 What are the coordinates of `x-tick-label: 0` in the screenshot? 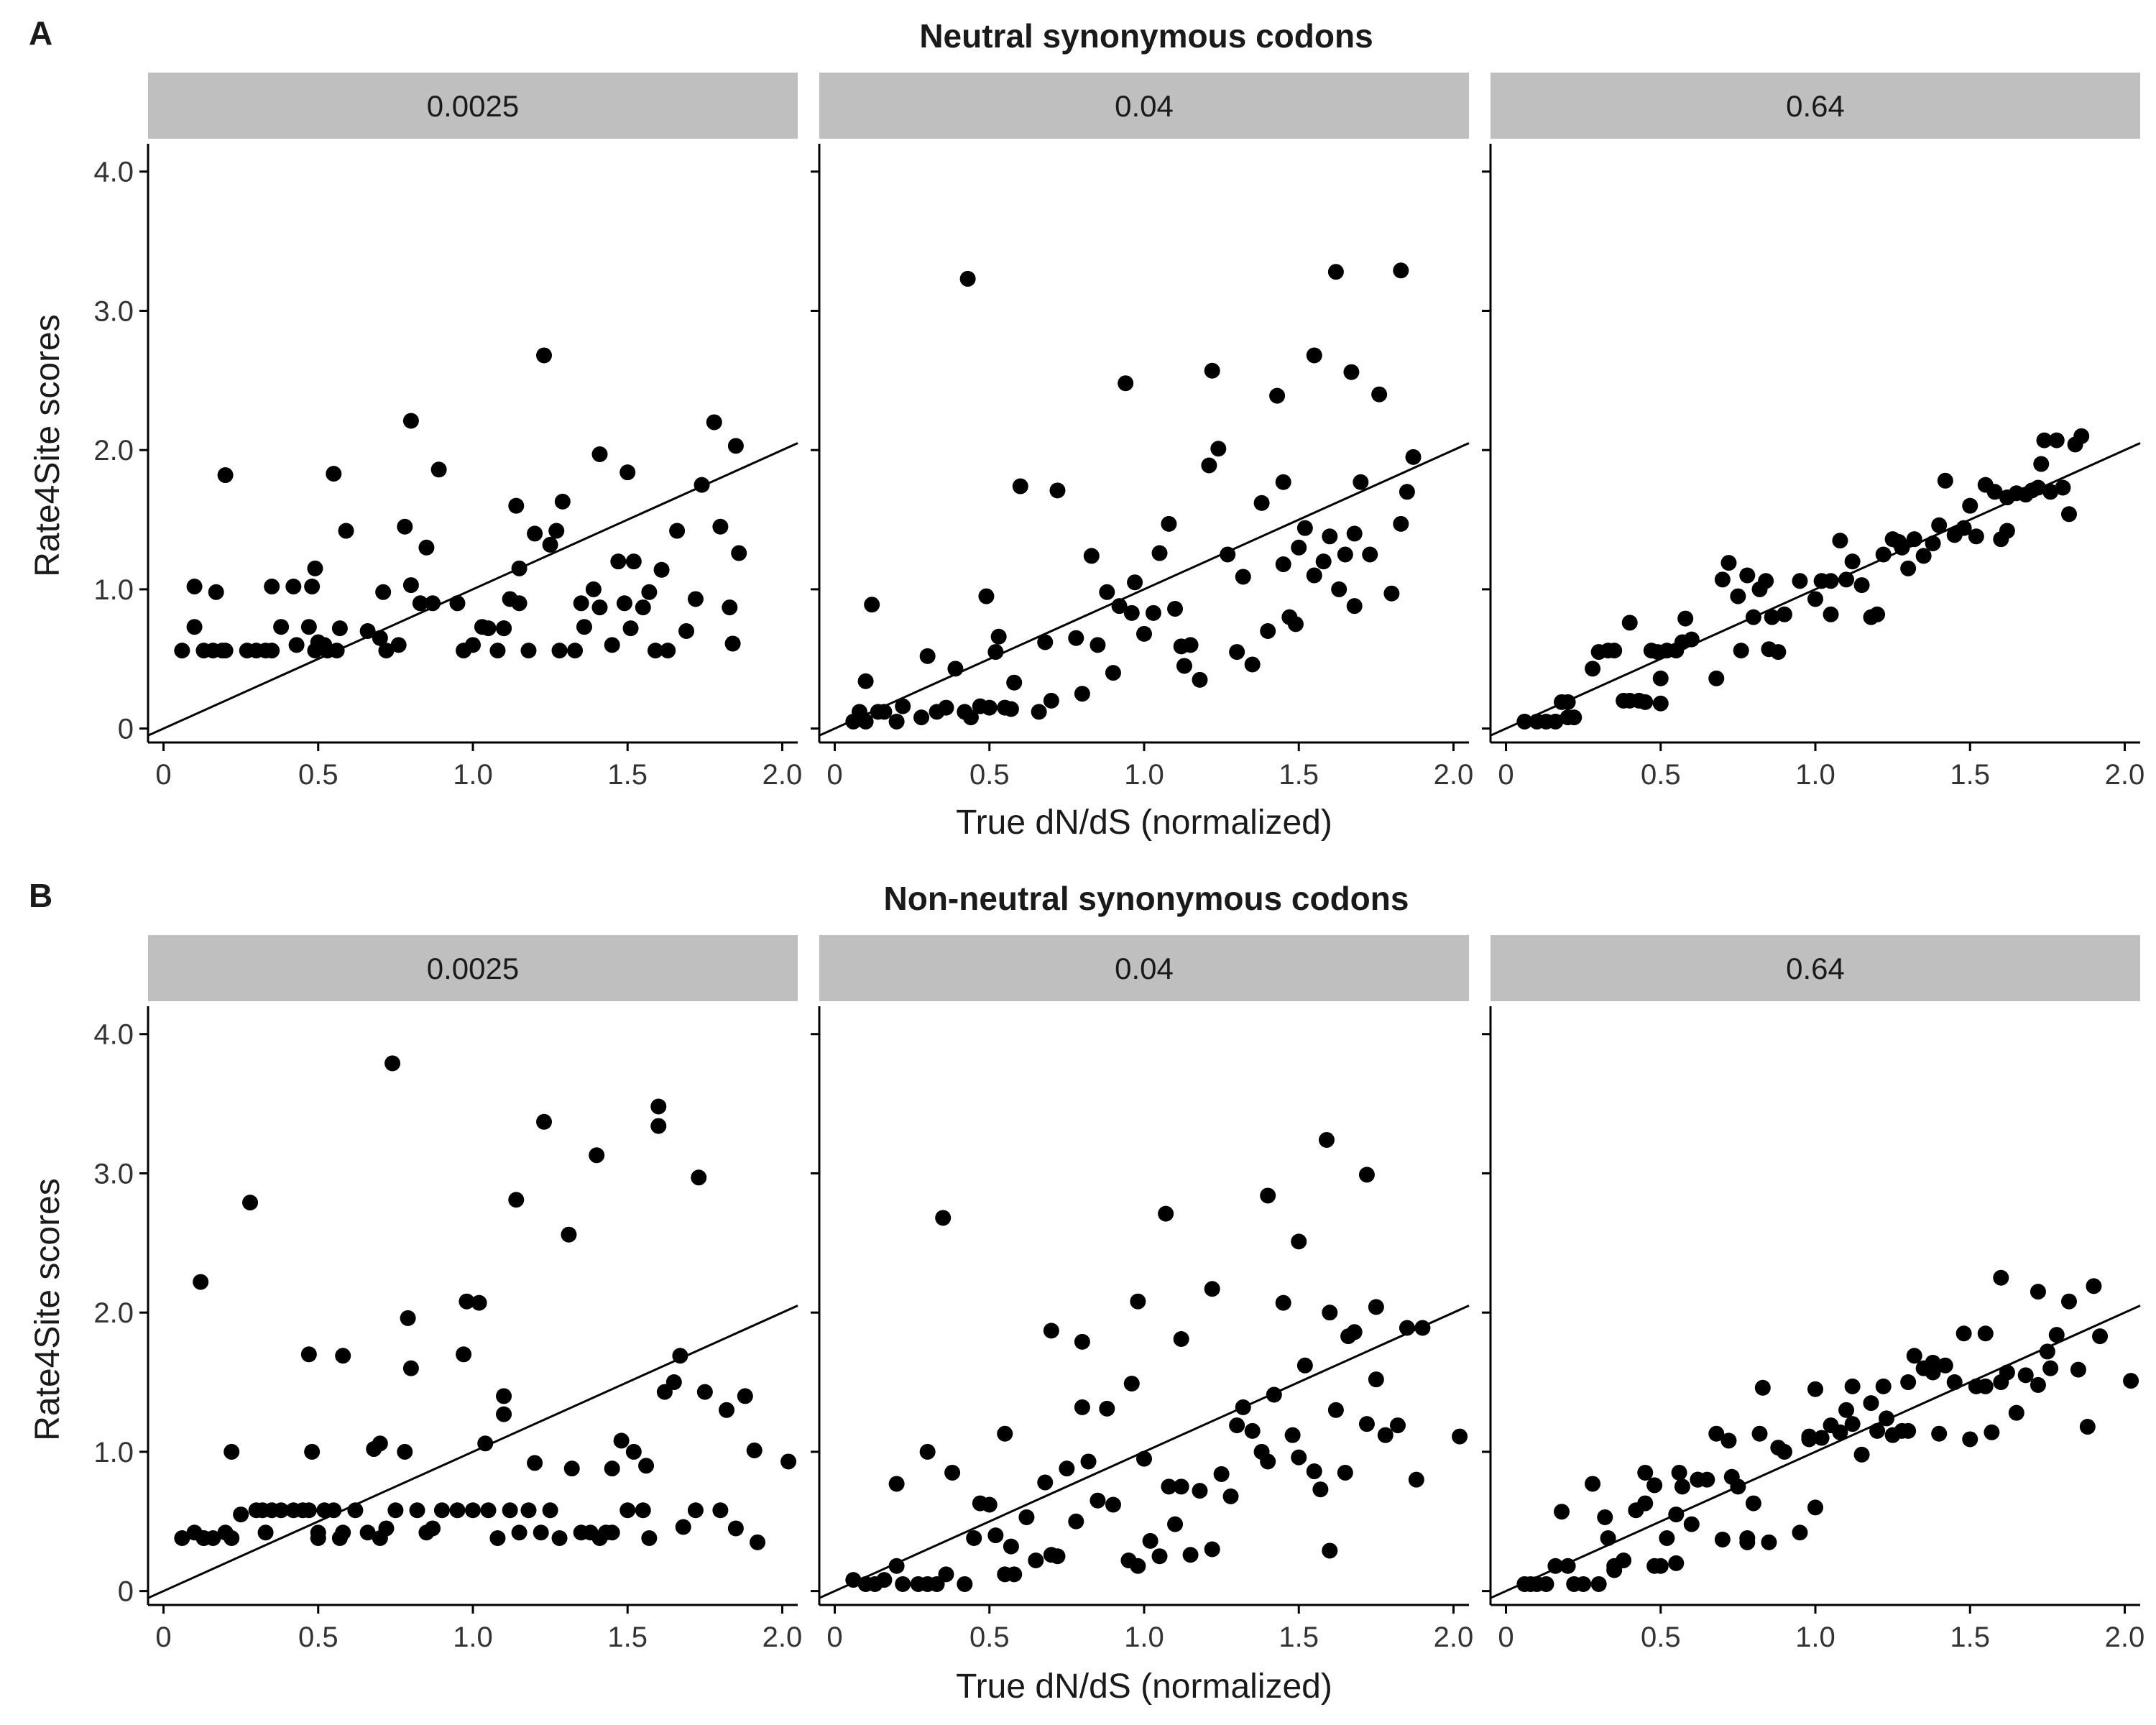 It's located at (1506, 775).